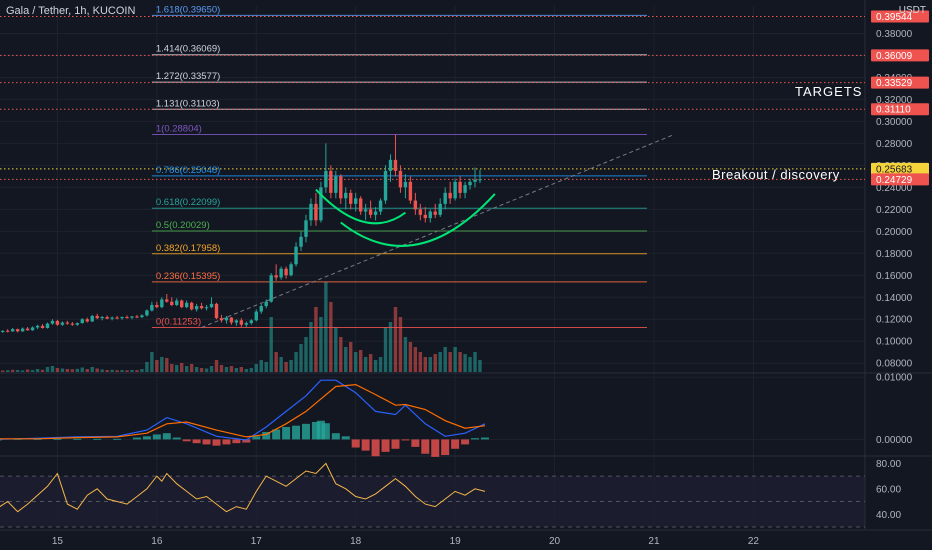 This screenshot has width=932, height=550. What do you see at coordinates (178, 321) in the screenshot?
I see `fib-level-label: 0(0.11253)` at bounding box center [178, 321].